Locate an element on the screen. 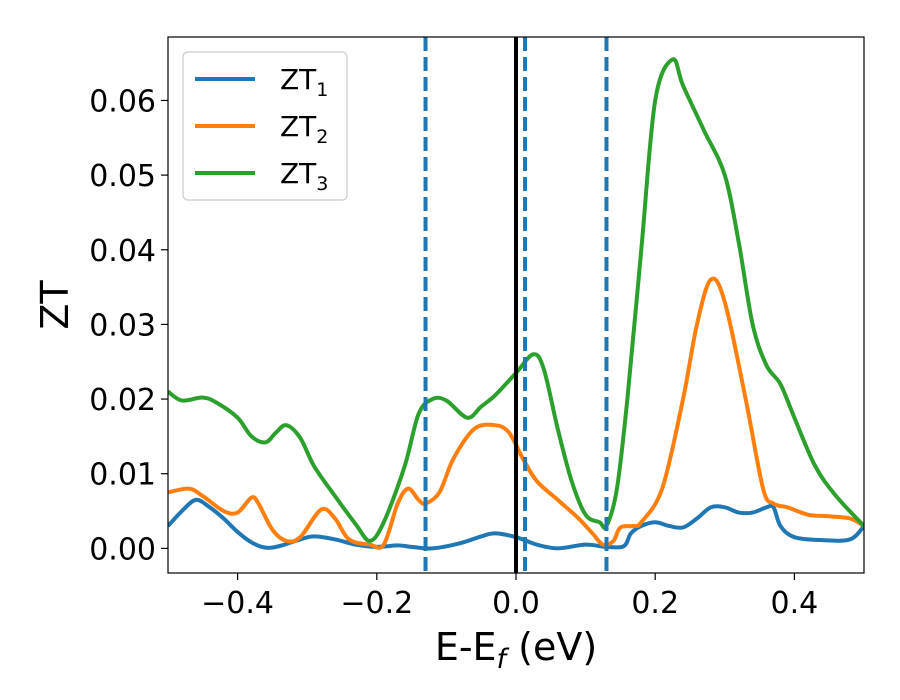  x-tick-label: 0.2 is located at coordinates (655, 603).